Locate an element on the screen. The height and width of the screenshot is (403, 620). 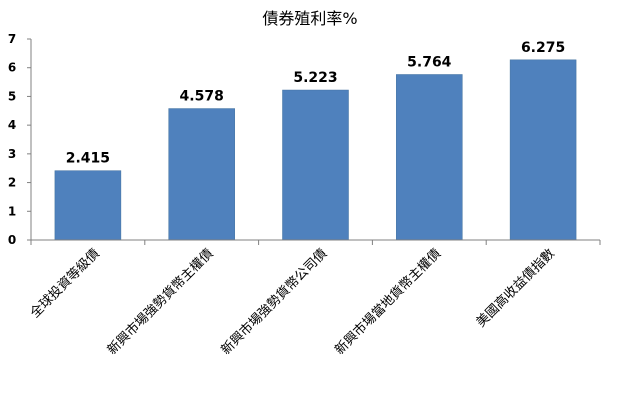
category-label: 全球投資等級債 is located at coordinates (65, 284).